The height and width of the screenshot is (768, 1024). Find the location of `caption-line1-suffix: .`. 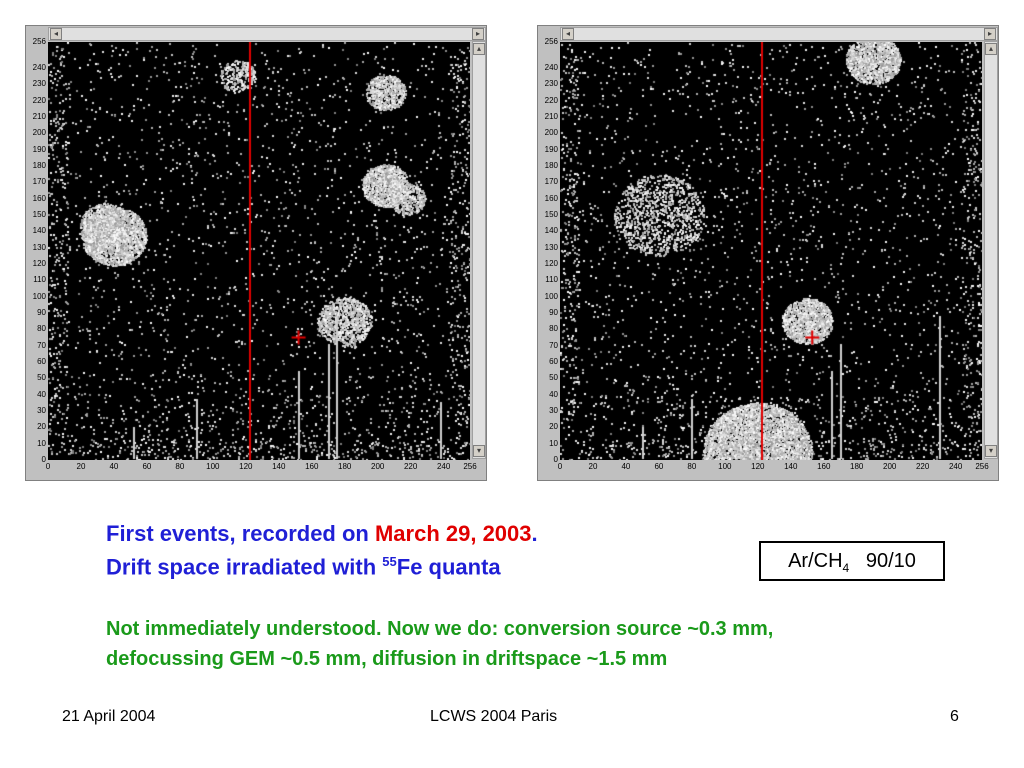

caption-line1-suffix: . is located at coordinates (534, 533).